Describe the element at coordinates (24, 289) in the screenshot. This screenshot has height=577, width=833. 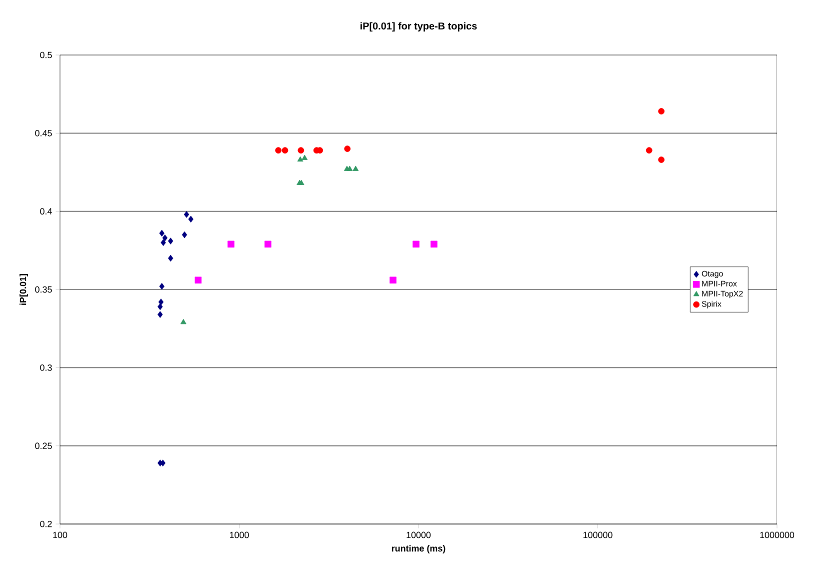
I see `y-axis-title: iP[0.01]` at that location.